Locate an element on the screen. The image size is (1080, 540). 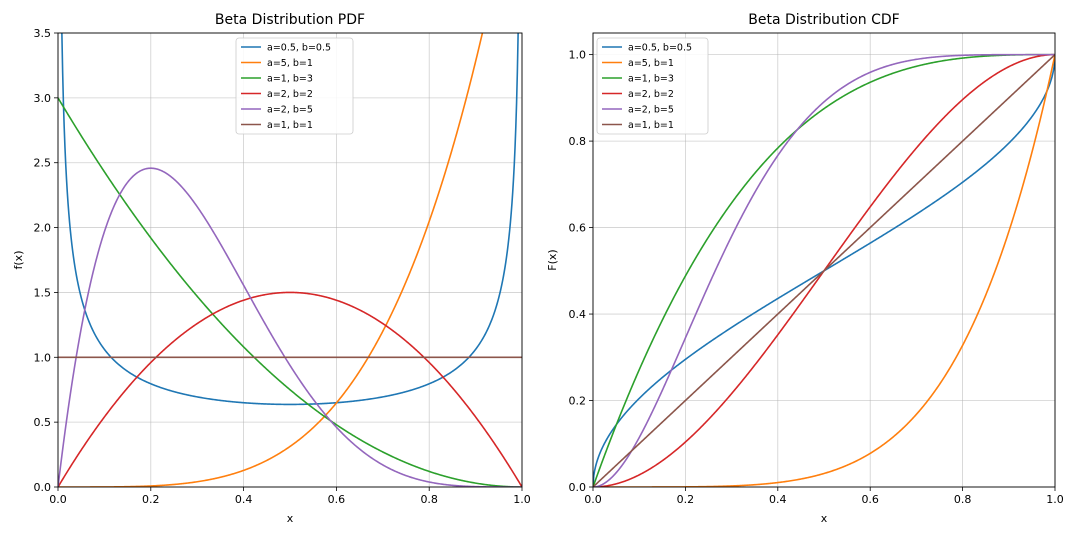
y-tick-label: 2.5 is located at coordinates (43, 163).